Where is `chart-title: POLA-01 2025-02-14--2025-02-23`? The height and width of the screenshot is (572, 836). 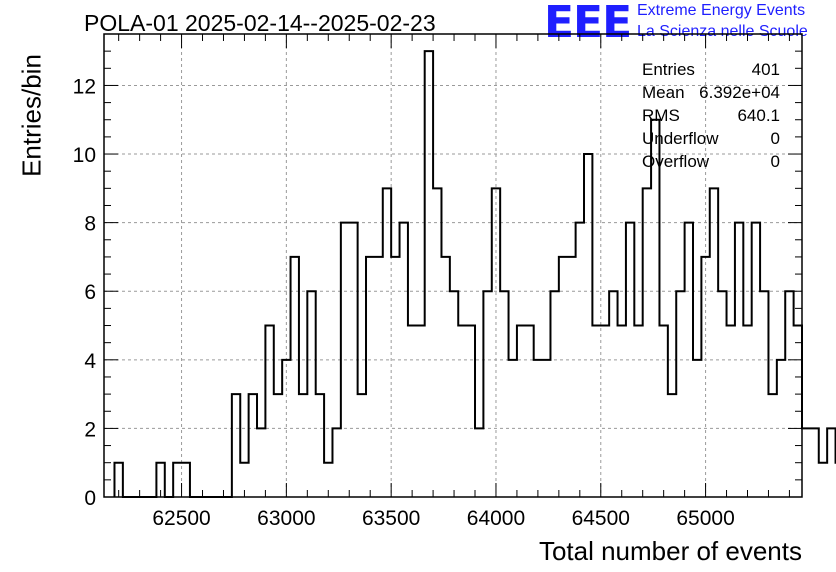 chart-title: POLA-01 2025-02-14--2025-02-23 is located at coordinates (260, 23).